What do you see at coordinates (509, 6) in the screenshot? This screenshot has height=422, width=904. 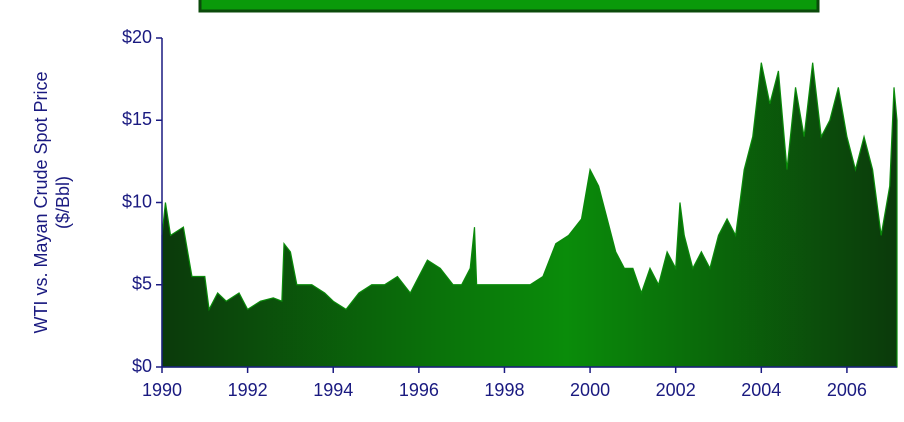 I see `title-banner` at bounding box center [509, 6].